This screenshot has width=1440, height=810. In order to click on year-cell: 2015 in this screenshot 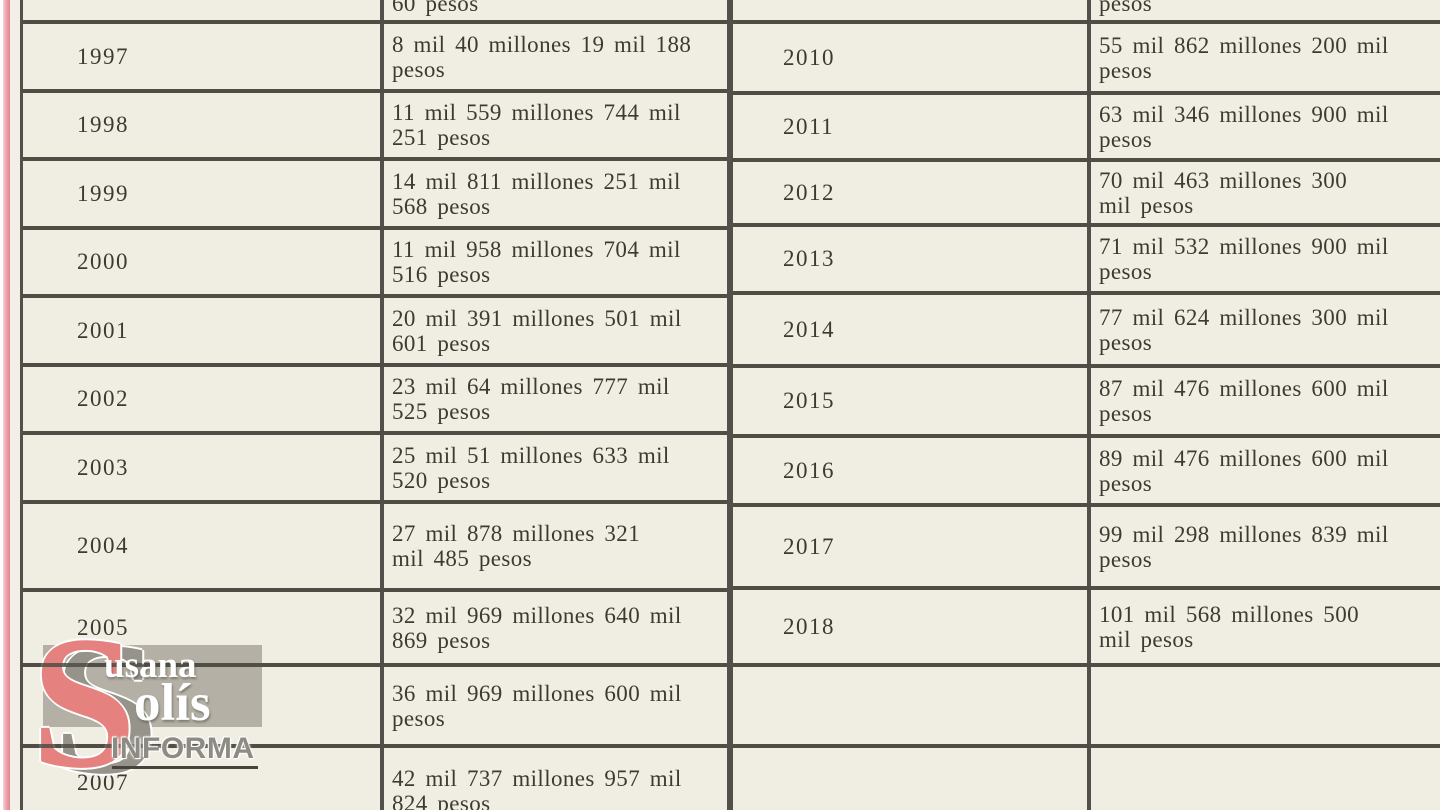, I will do `click(809, 400)`.